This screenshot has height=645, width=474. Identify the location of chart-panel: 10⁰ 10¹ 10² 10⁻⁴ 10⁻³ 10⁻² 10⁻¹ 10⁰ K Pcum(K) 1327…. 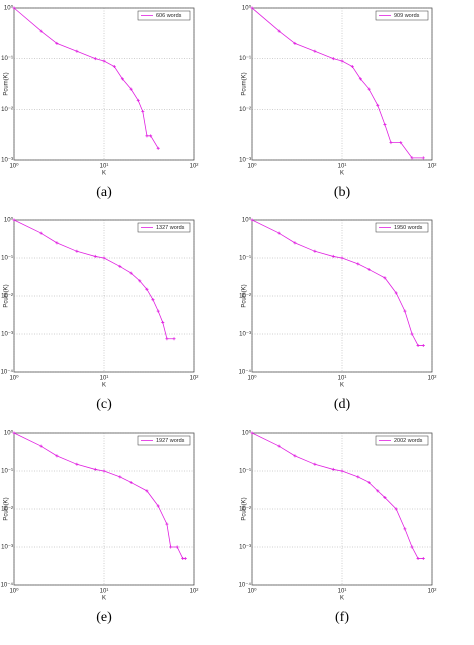
(100, 315).